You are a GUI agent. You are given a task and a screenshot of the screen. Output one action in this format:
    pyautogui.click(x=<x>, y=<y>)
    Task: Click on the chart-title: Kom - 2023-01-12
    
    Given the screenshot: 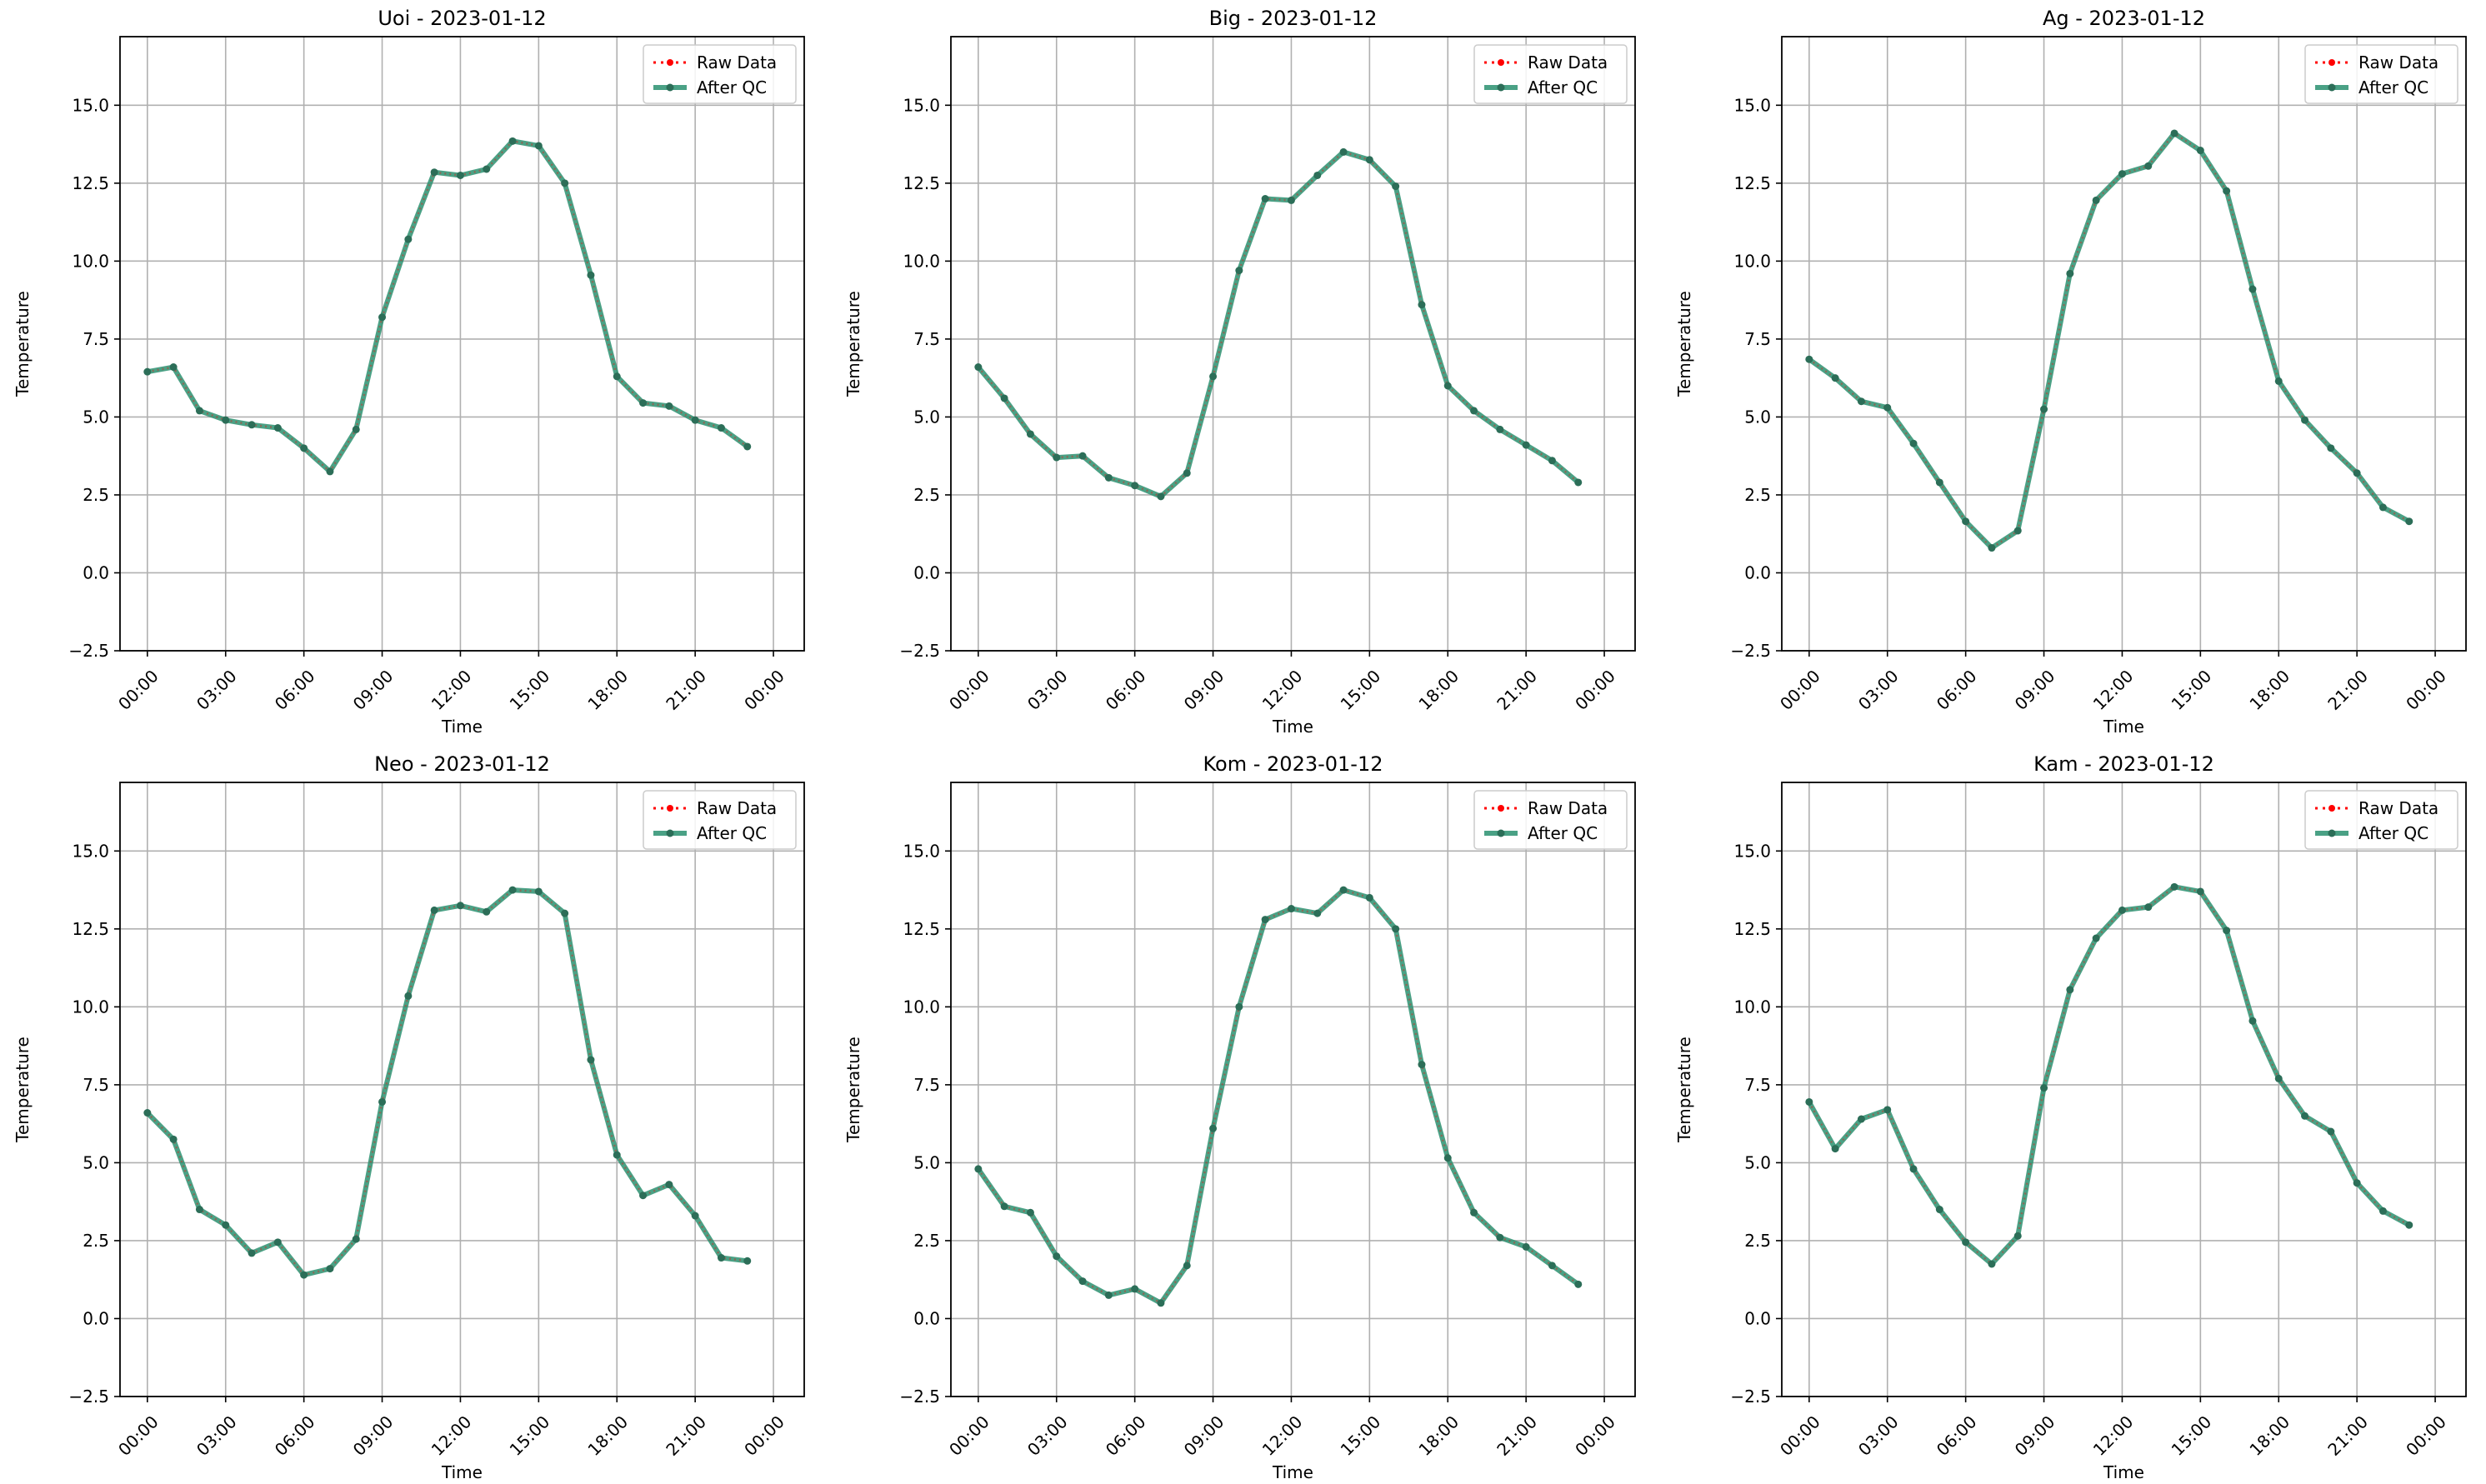 What is the action you would take?
    pyautogui.click(x=1293, y=764)
    